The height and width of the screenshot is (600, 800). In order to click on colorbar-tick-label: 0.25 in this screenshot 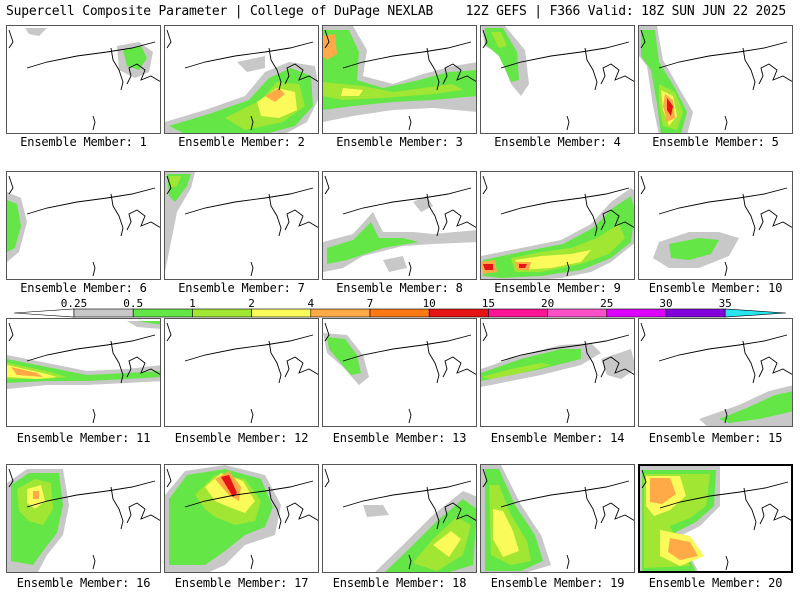, I will do `click(74, 303)`.